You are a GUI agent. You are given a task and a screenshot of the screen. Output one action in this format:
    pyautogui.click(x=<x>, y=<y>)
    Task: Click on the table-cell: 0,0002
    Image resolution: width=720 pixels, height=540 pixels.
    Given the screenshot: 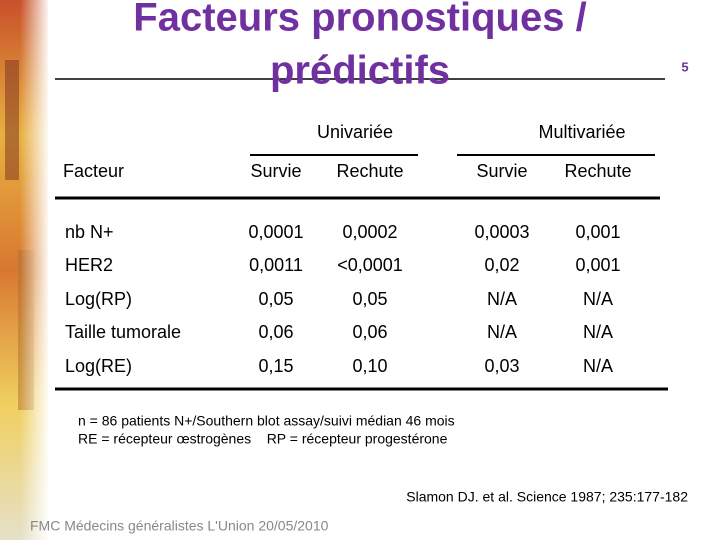 What is the action you would take?
    pyautogui.click(x=369, y=232)
    